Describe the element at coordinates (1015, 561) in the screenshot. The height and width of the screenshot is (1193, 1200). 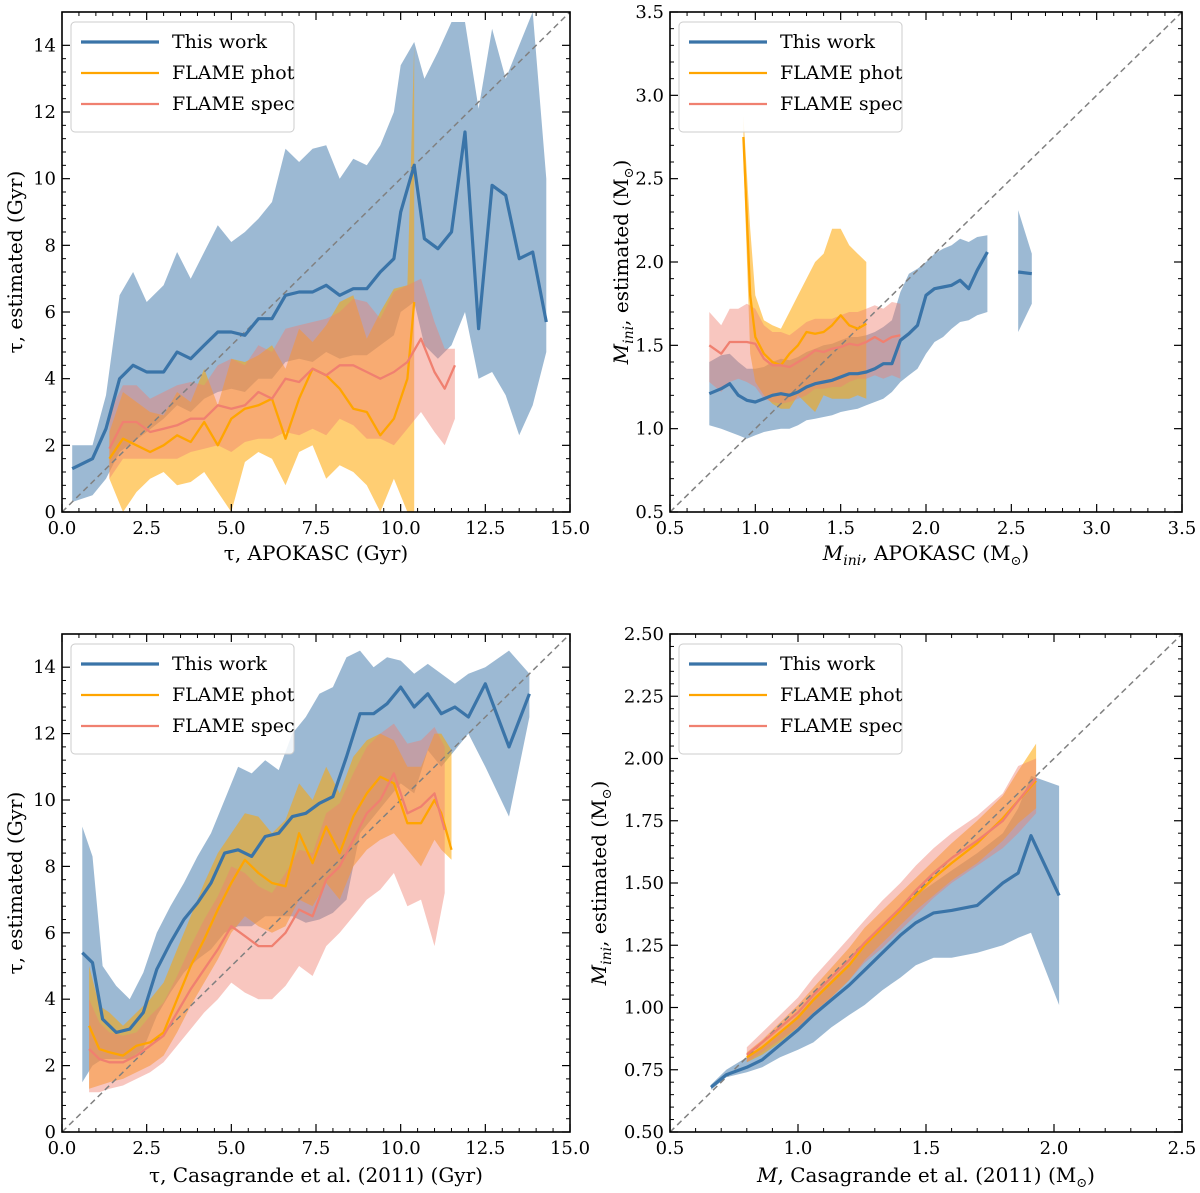
I see `x-label-sun: ⊙` at that location.